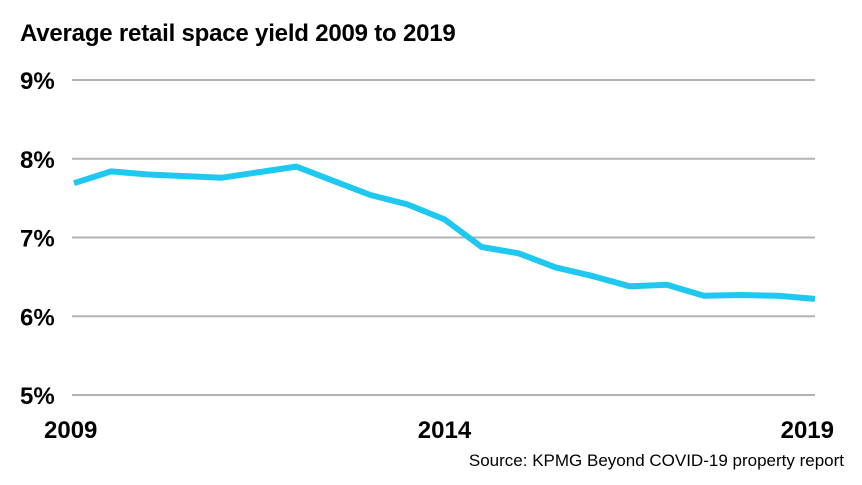  I want to click on y-tick-label: 8%, so click(37, 160).